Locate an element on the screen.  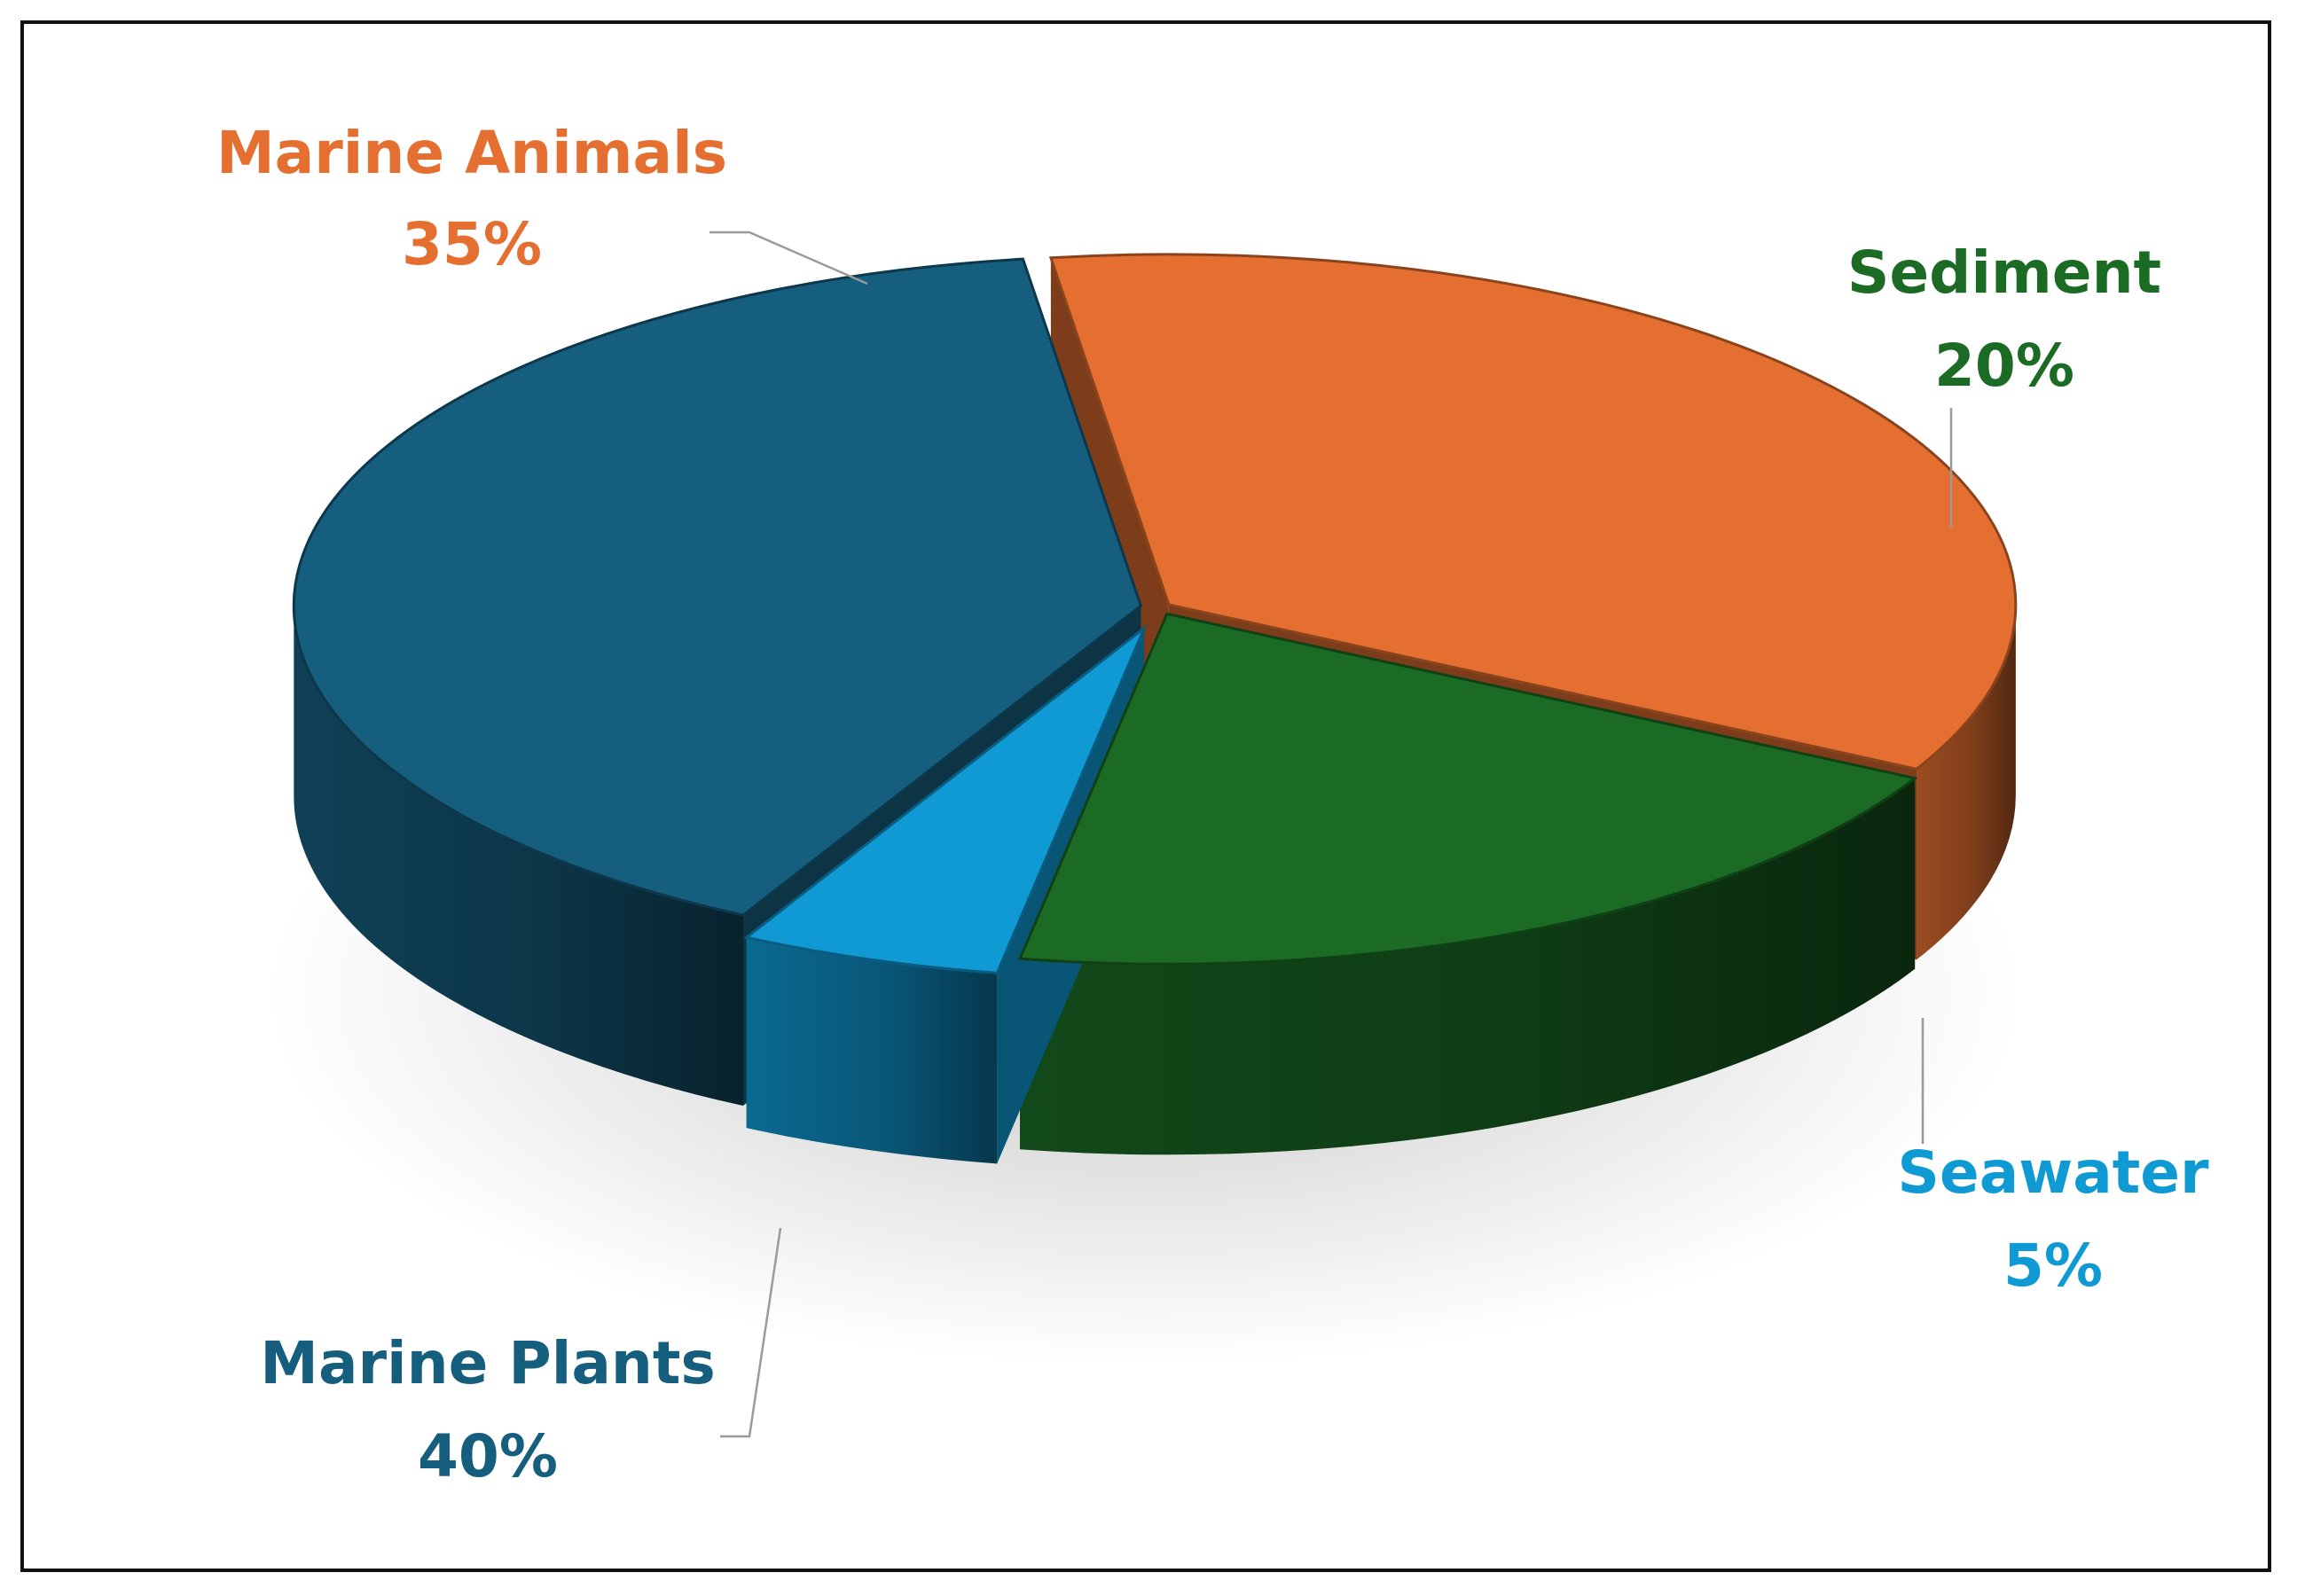
label-sediment-value: 20% is located at coordinates (2004, 366).